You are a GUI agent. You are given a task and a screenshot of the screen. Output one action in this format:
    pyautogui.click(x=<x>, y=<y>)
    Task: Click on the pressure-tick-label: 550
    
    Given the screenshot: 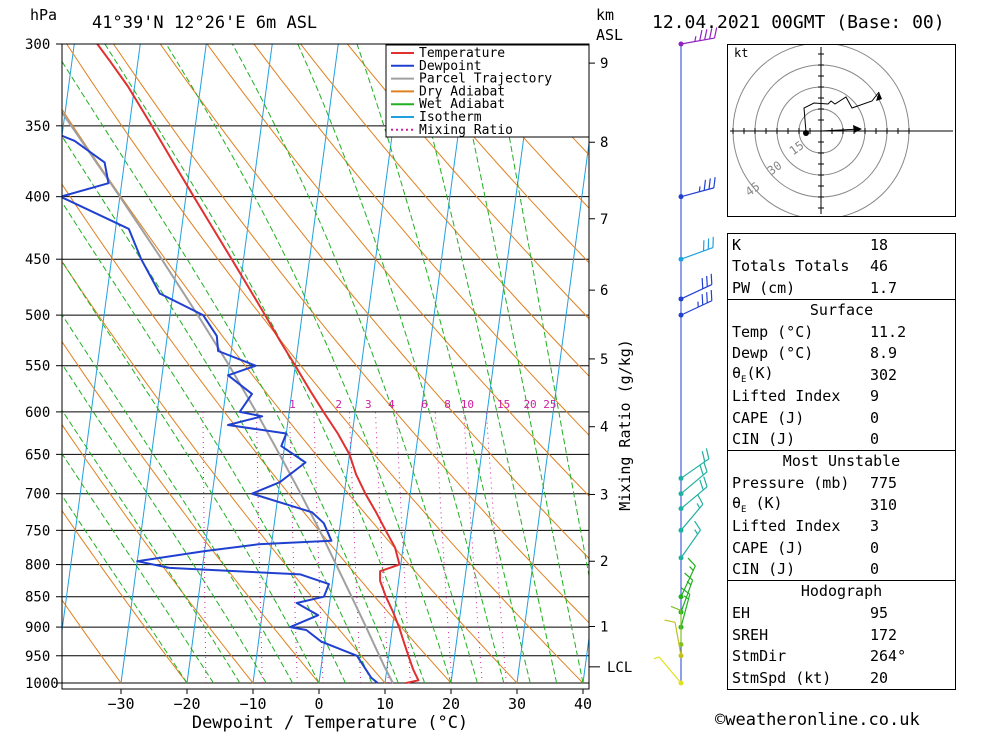 What is the action you would take?
    pyautogui.click(x=37, y=367)
    